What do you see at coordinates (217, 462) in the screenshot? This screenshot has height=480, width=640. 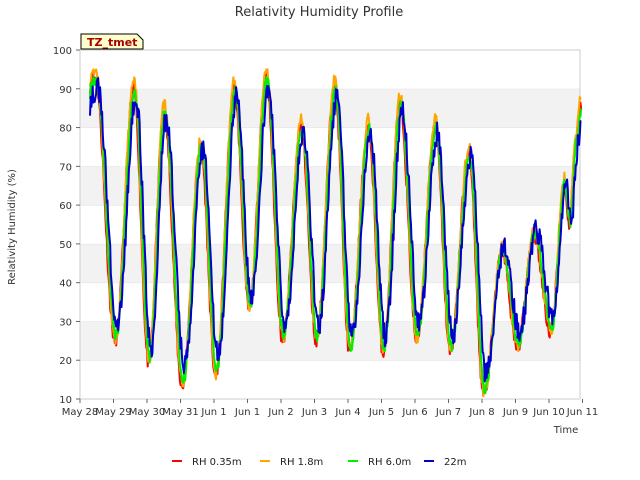 I see `legend-label: RH 0.35m` at bounding box center [217, 462].